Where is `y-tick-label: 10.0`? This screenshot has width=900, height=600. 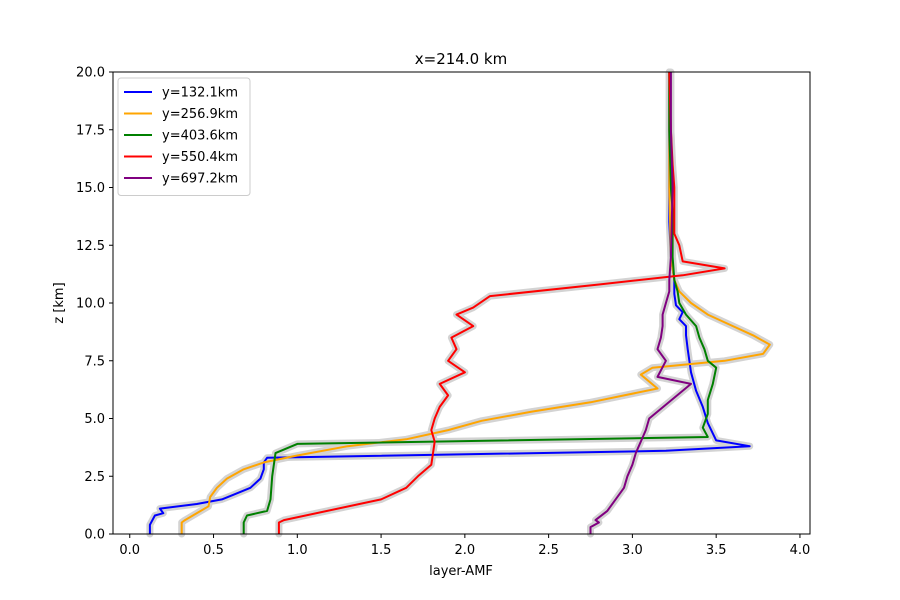 y-tick-label: 10.0 is located at coordinates (90, 304).